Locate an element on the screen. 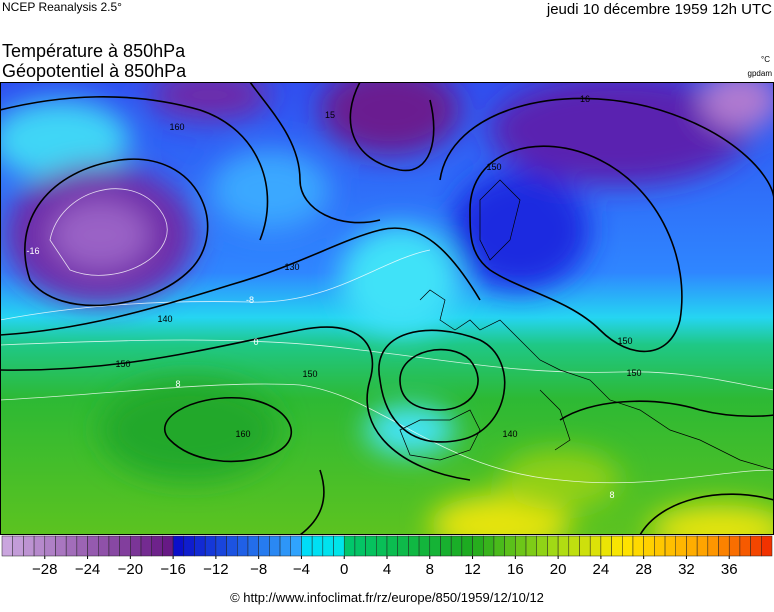 The image size is (774, 612). colorbar-tick-label: −12 is located at coordinates (215, 569).